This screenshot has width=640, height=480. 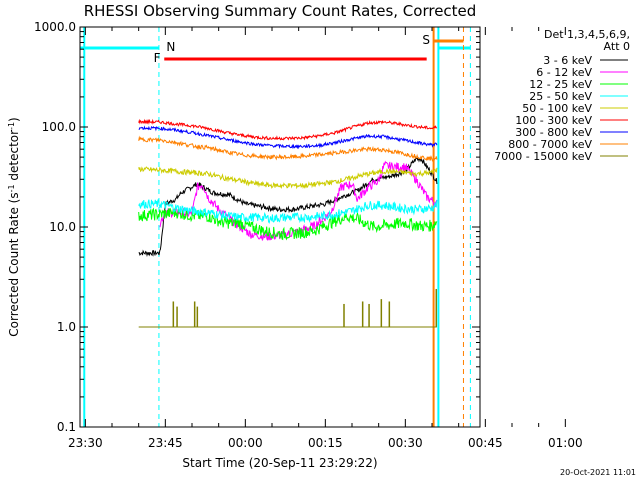 What do you see at coordinates (157, 58) in the screenshot?
I see `flare-marker-label: F` at bounding box center [157, 58].